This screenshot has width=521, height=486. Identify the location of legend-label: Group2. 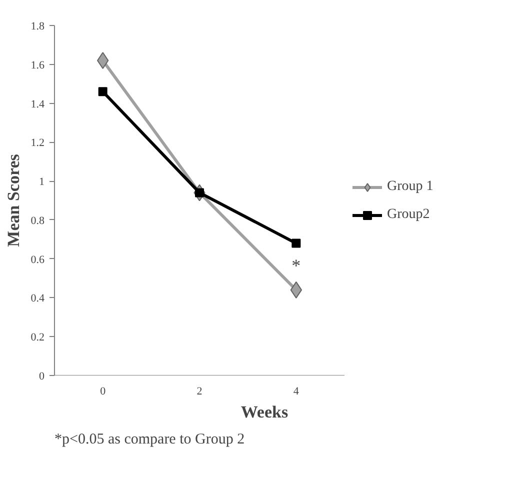
(408, 215).